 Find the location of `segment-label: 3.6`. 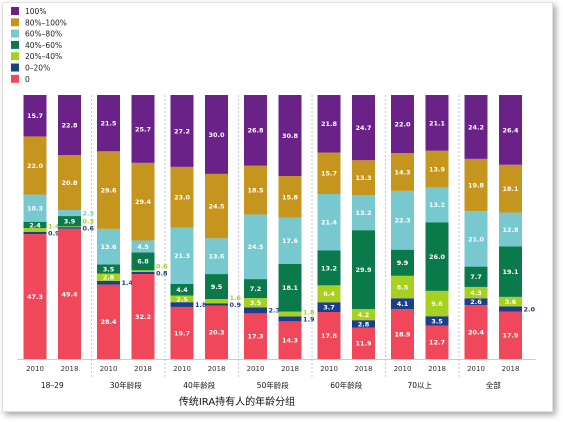

segment-label: 3.6 is located at coordinates (511, 302).